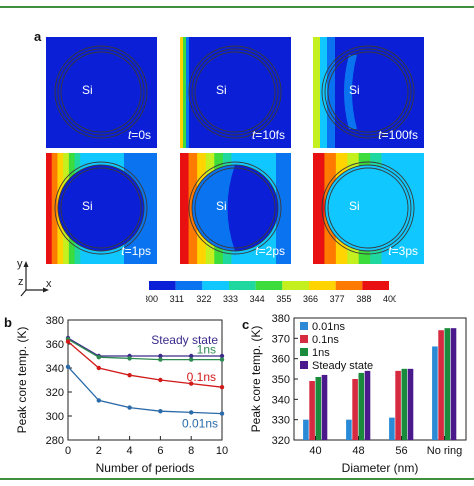  What do you see at coordinates (325, 340) in the screenshot?
I see `legend-label: 0.1ns` at bounding box center [325, 340].